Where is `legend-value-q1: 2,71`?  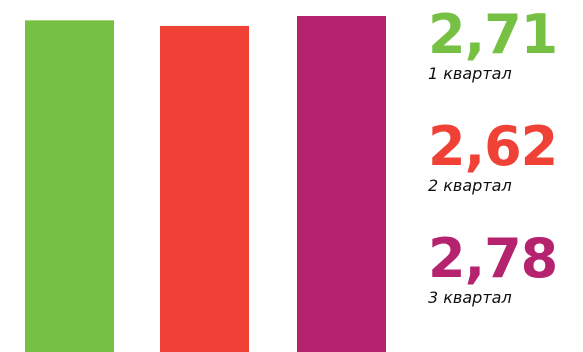 legend-value-q1: 2,71 is located at coordinates (493, 34).